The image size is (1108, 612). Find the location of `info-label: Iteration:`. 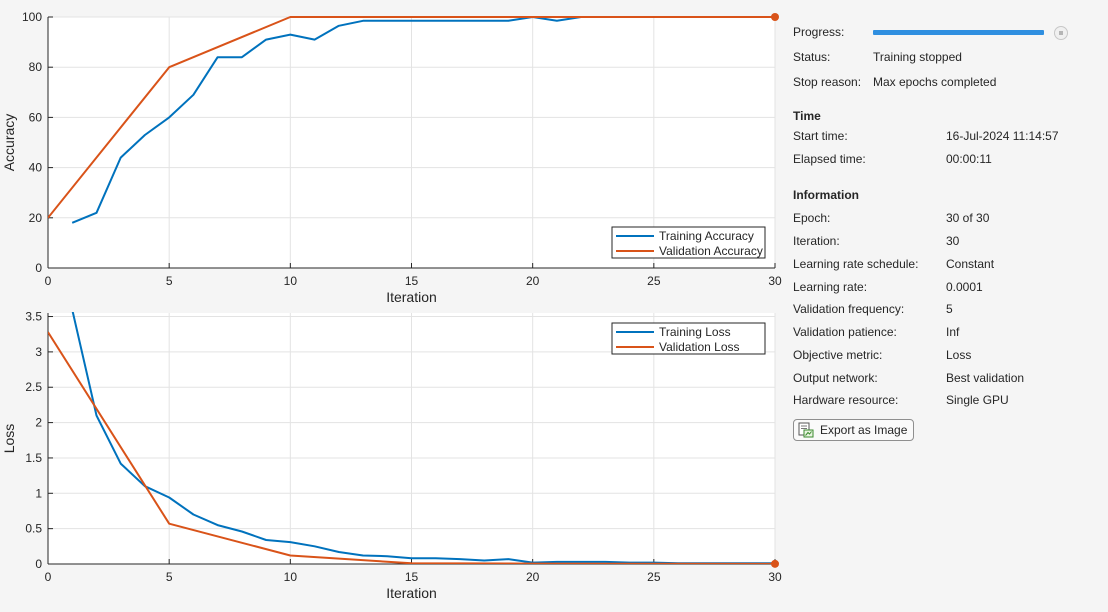

info-label: Iteration: is located at coordinates (816, 241).